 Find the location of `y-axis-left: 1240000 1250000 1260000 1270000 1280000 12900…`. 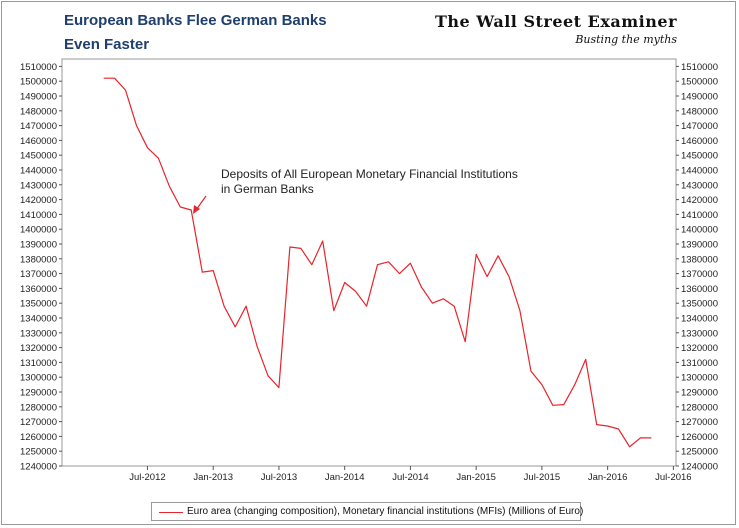

y-axis-left: 1240000 1250000 1260000 1270000 1280000 12900… is located at coordinates (41, 267).